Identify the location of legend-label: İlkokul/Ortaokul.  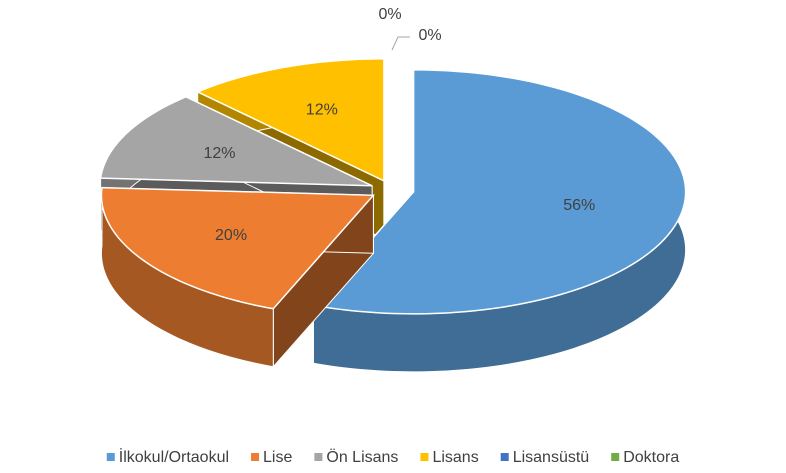
(174, 456).